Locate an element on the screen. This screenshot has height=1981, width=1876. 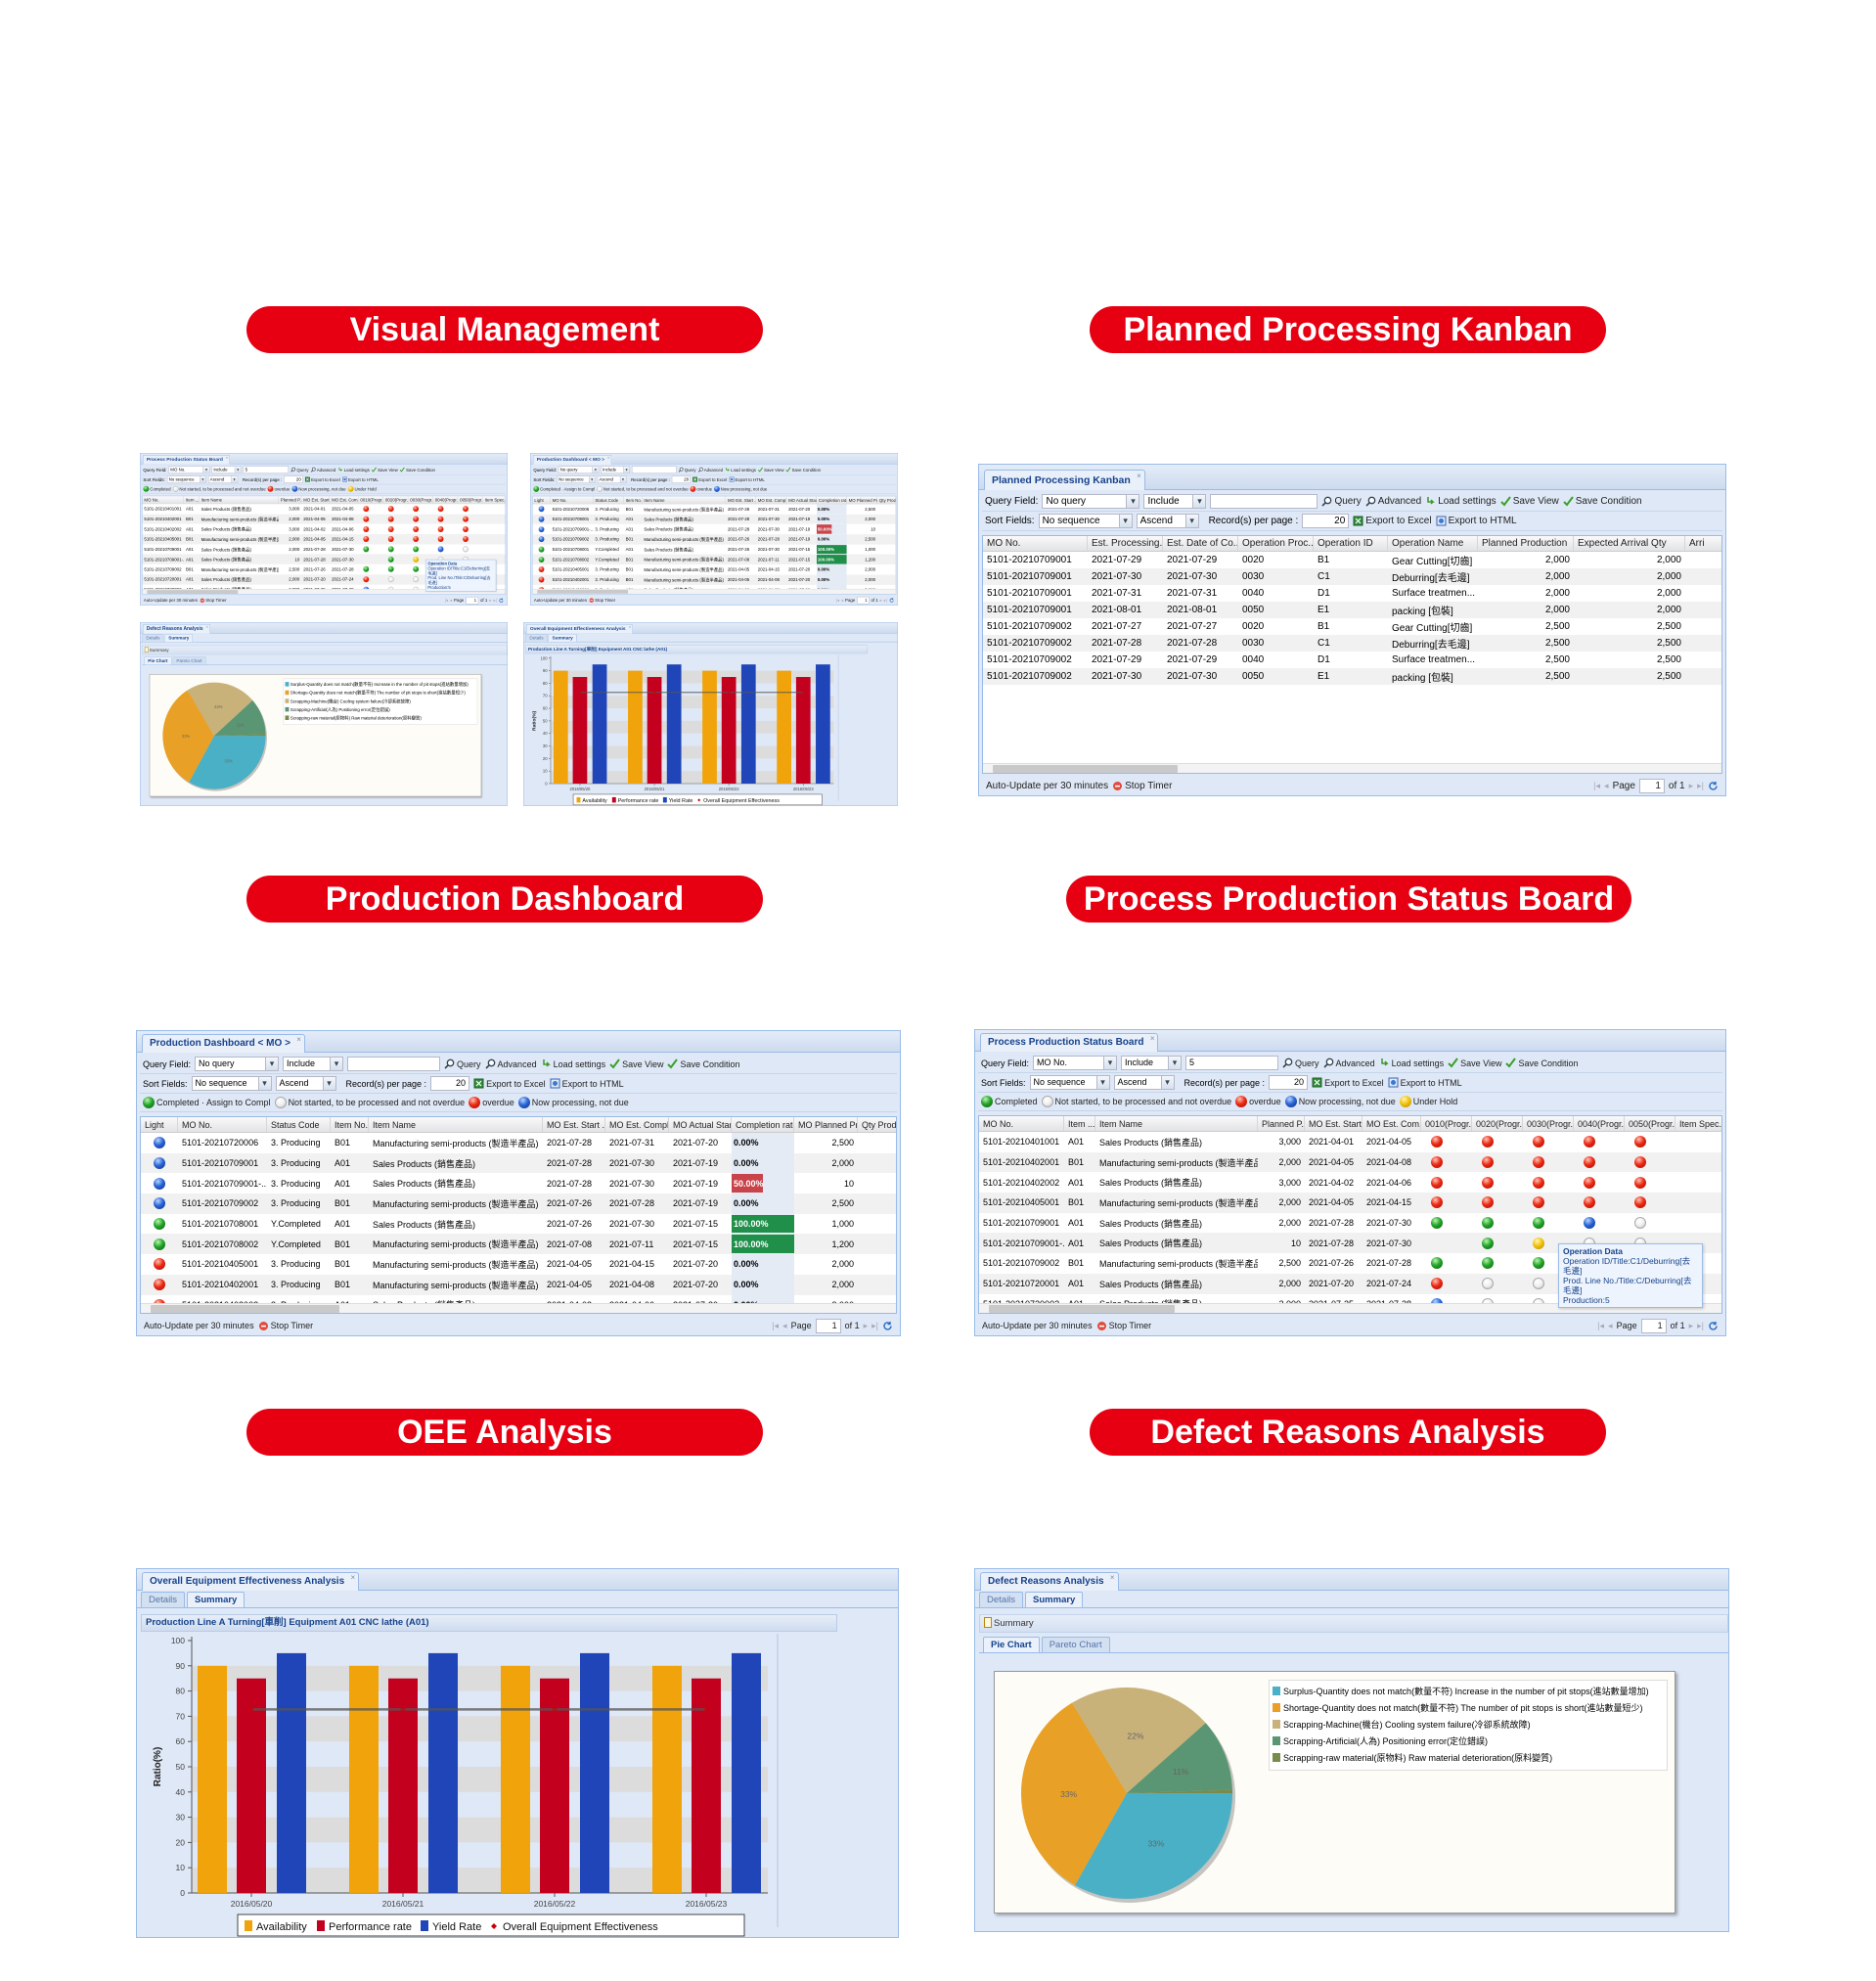
column-header: Completion rate is located at coordinates (832, 500).